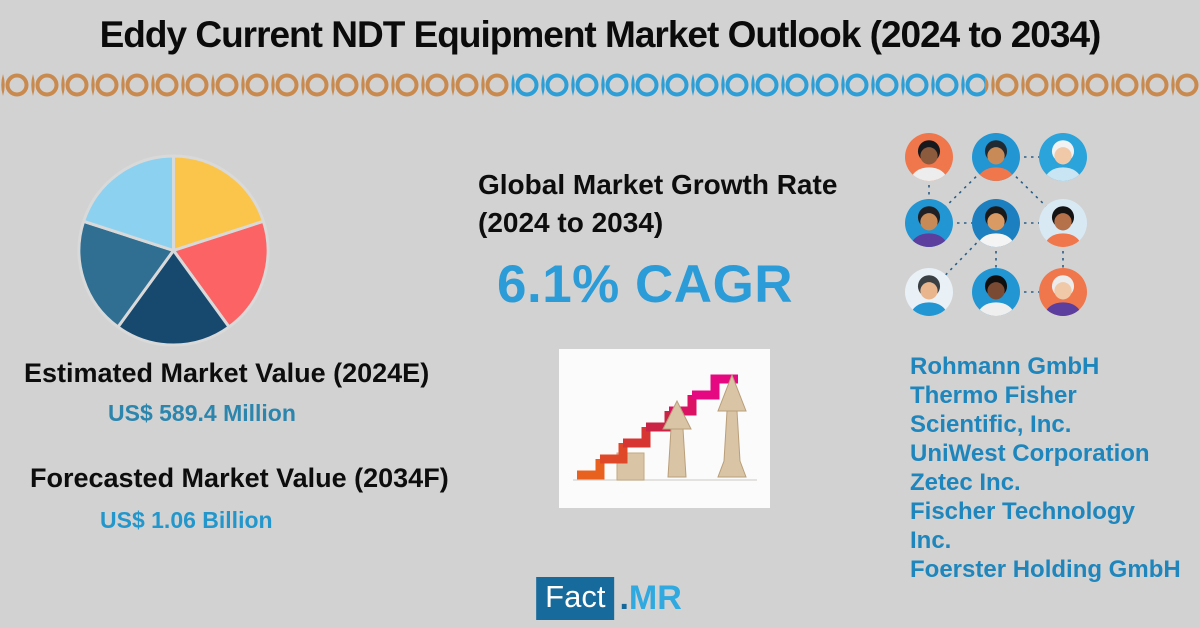 The width and height of the screenshot is (1200, 628). I want to click on growth-stairs-illustration, so click(664, 428).